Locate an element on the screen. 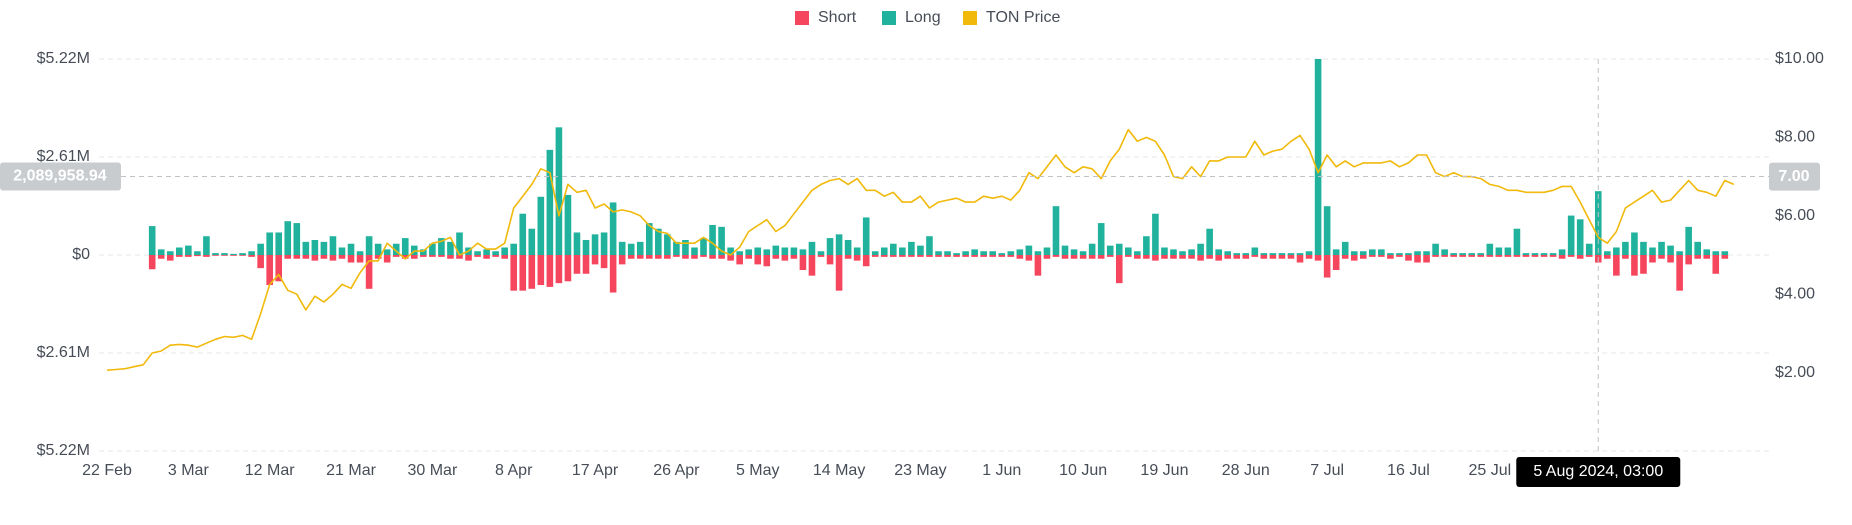 The width and height of the screenshot is (1852, 525). y2-tick-label: $8.00 is located at coordinates (1795, 137).